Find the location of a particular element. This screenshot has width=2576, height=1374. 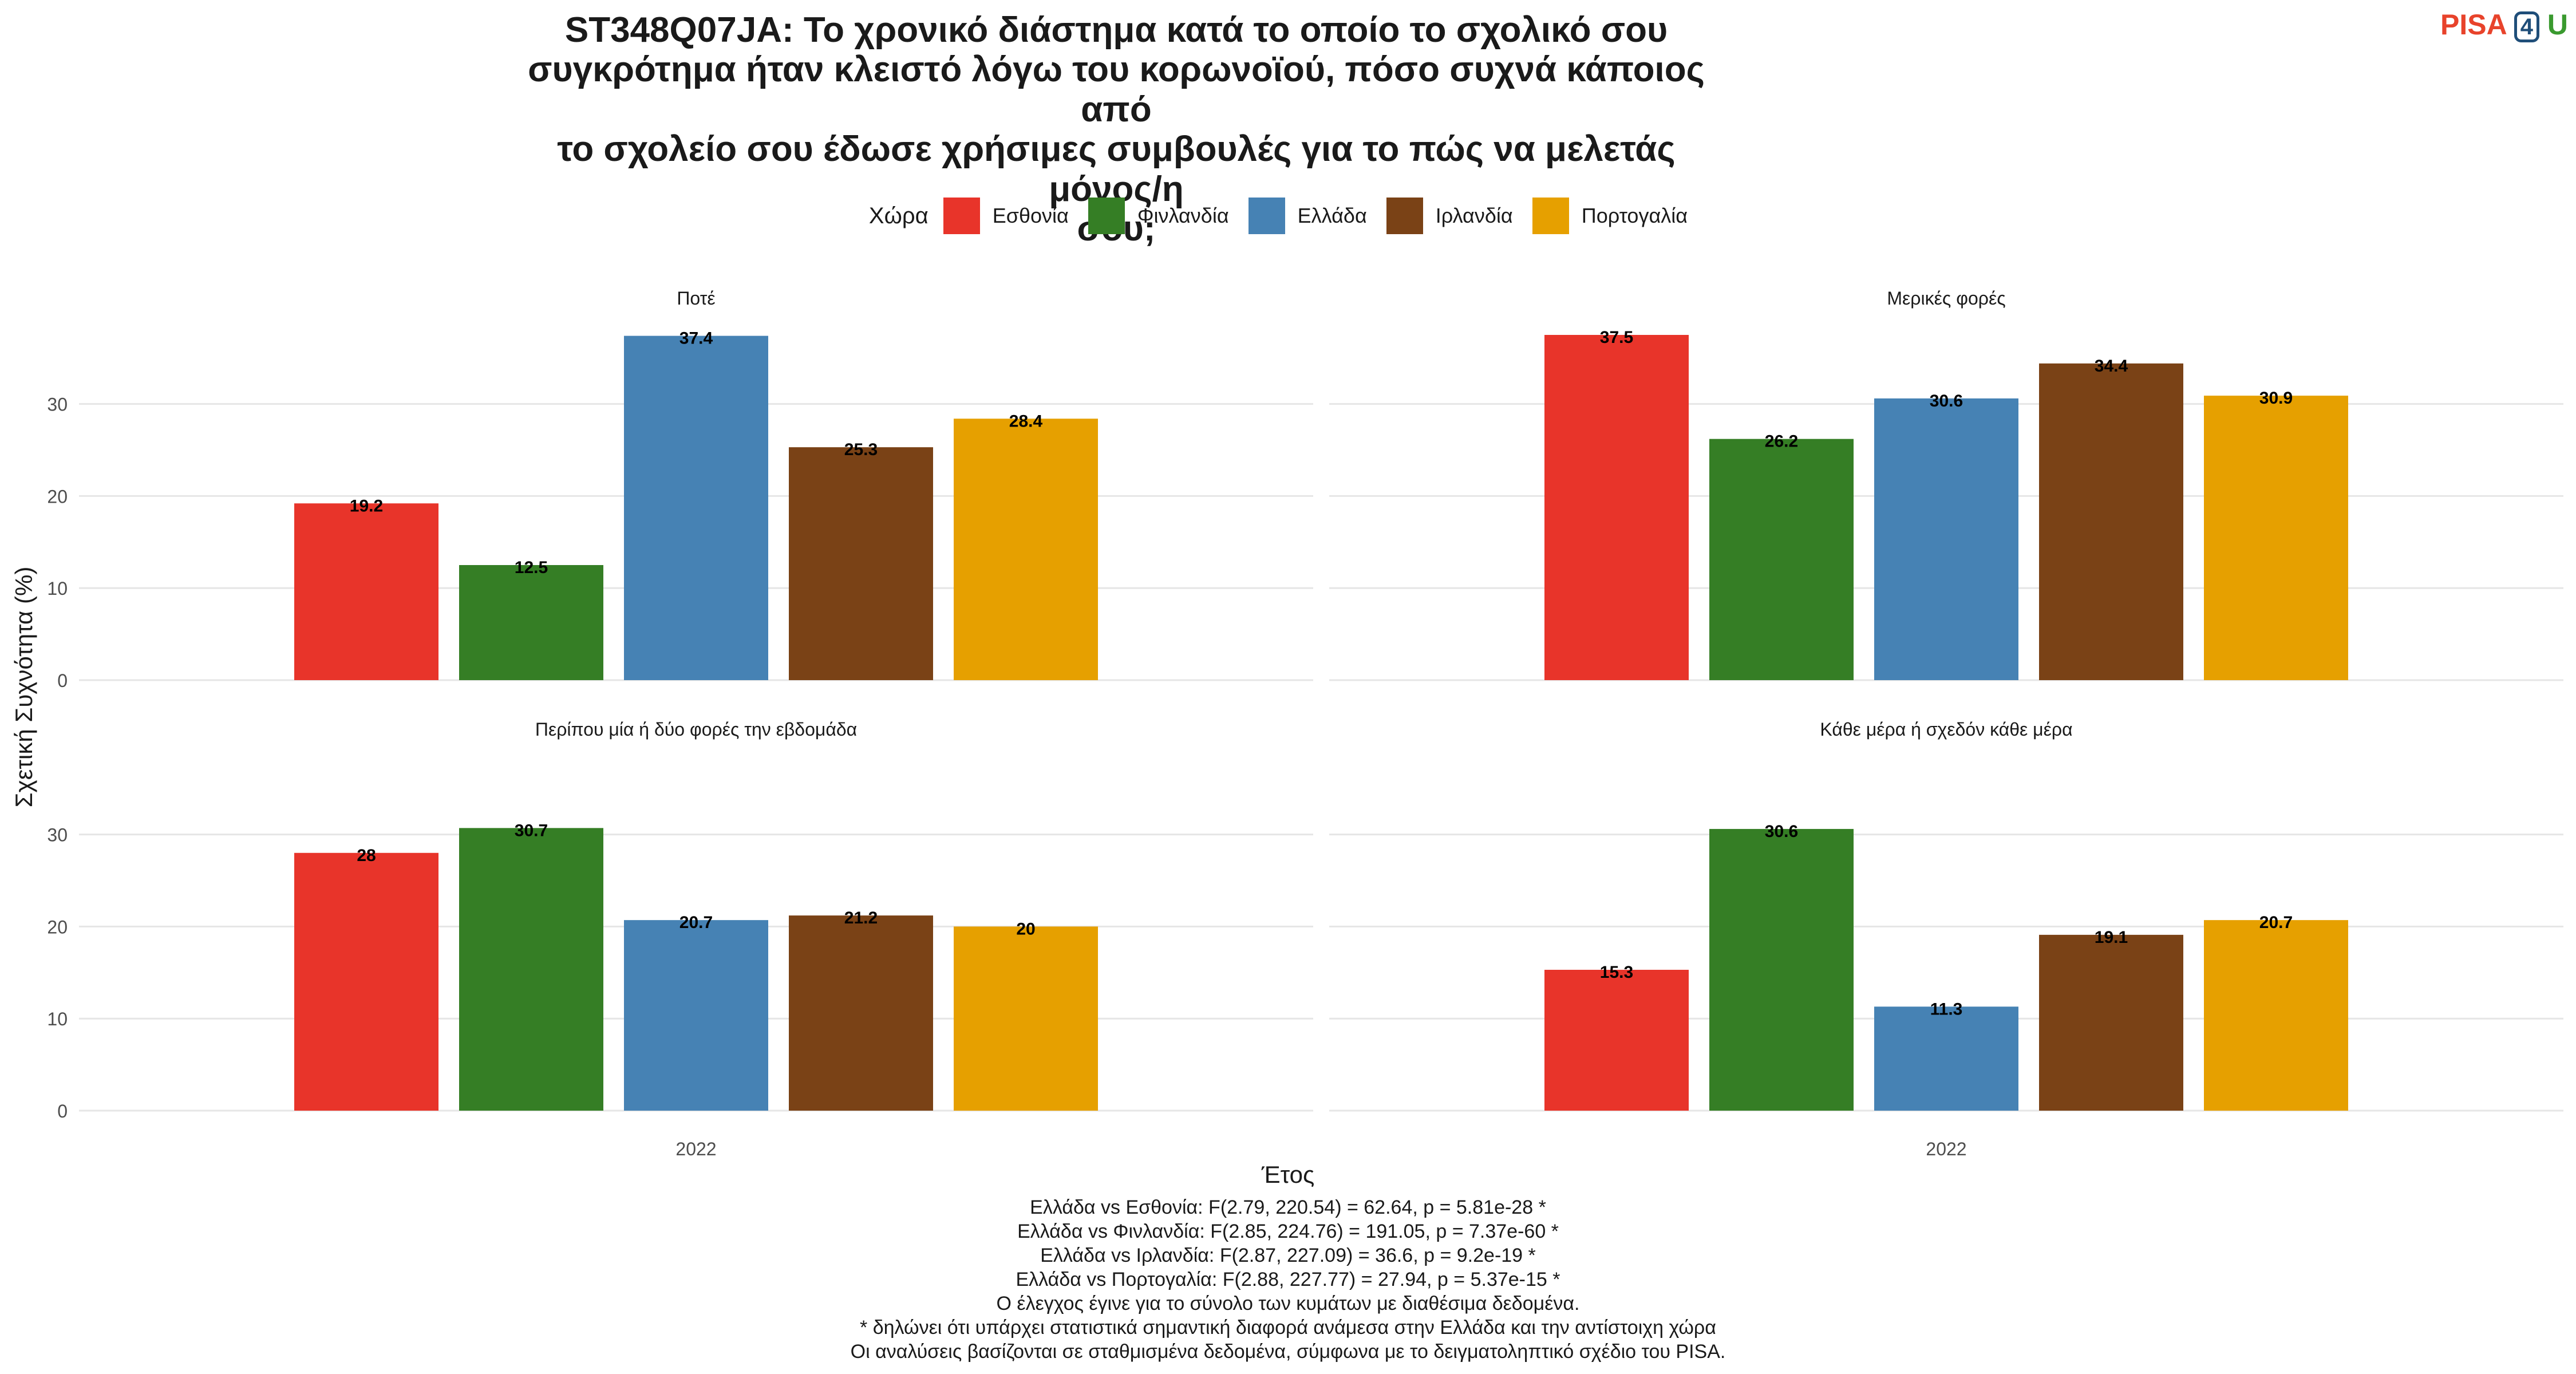

panel-title: Μερικές φορές is located at coordinates (1946, 298).